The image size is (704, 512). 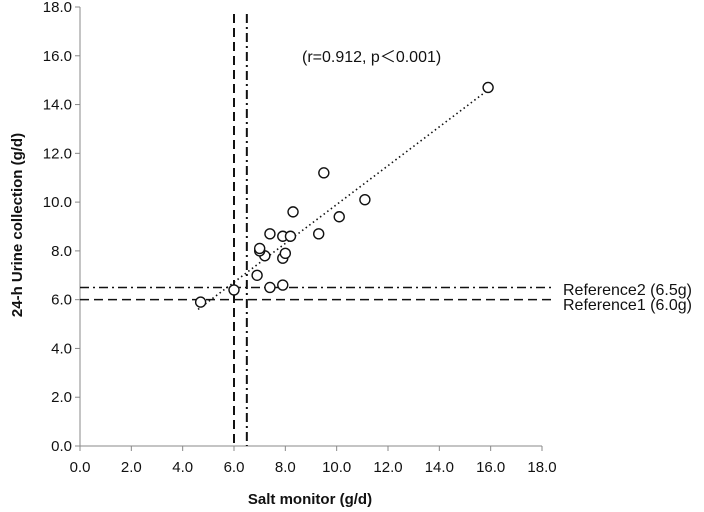 I want to click on x-tick-label: 10.0, so click(x=336, y=467).